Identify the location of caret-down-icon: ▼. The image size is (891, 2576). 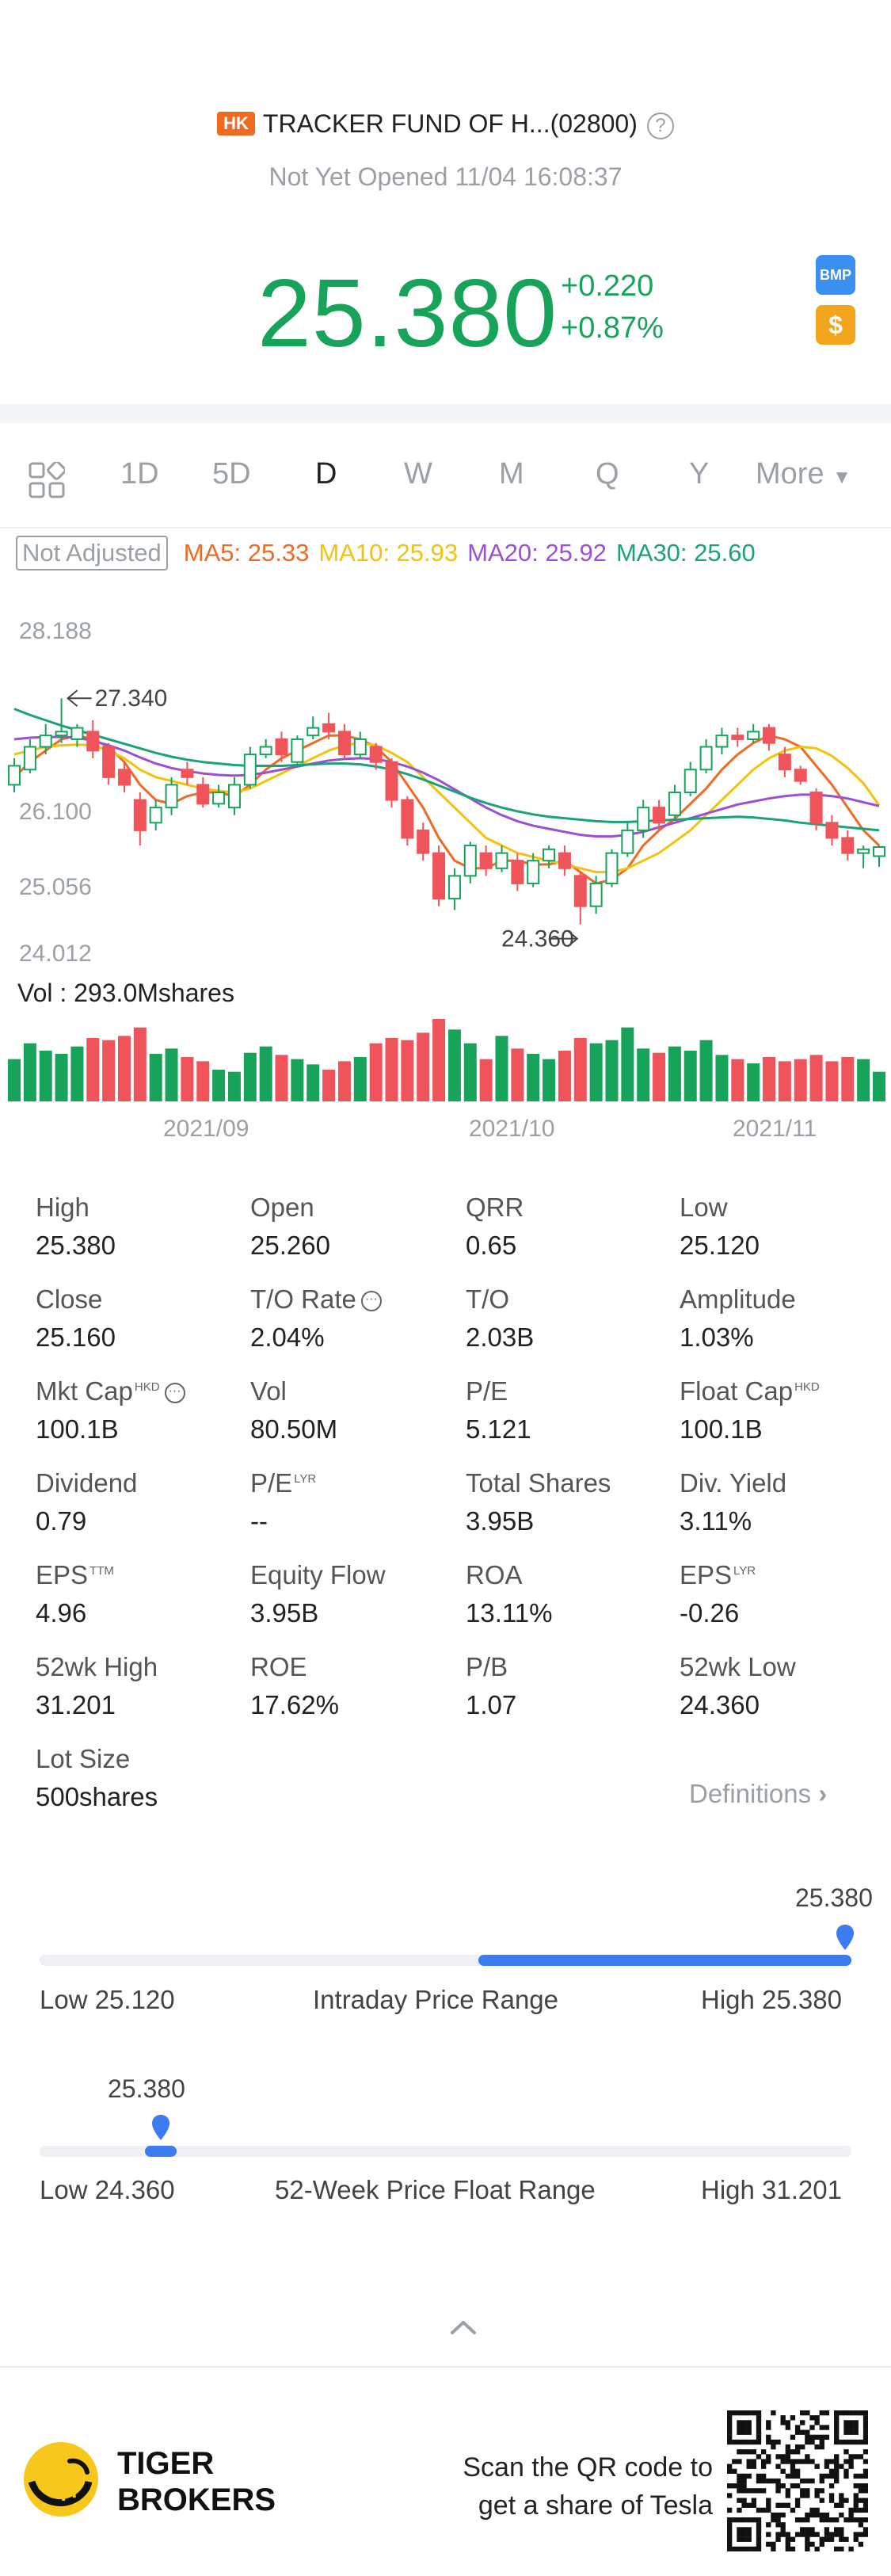
(841, 477).